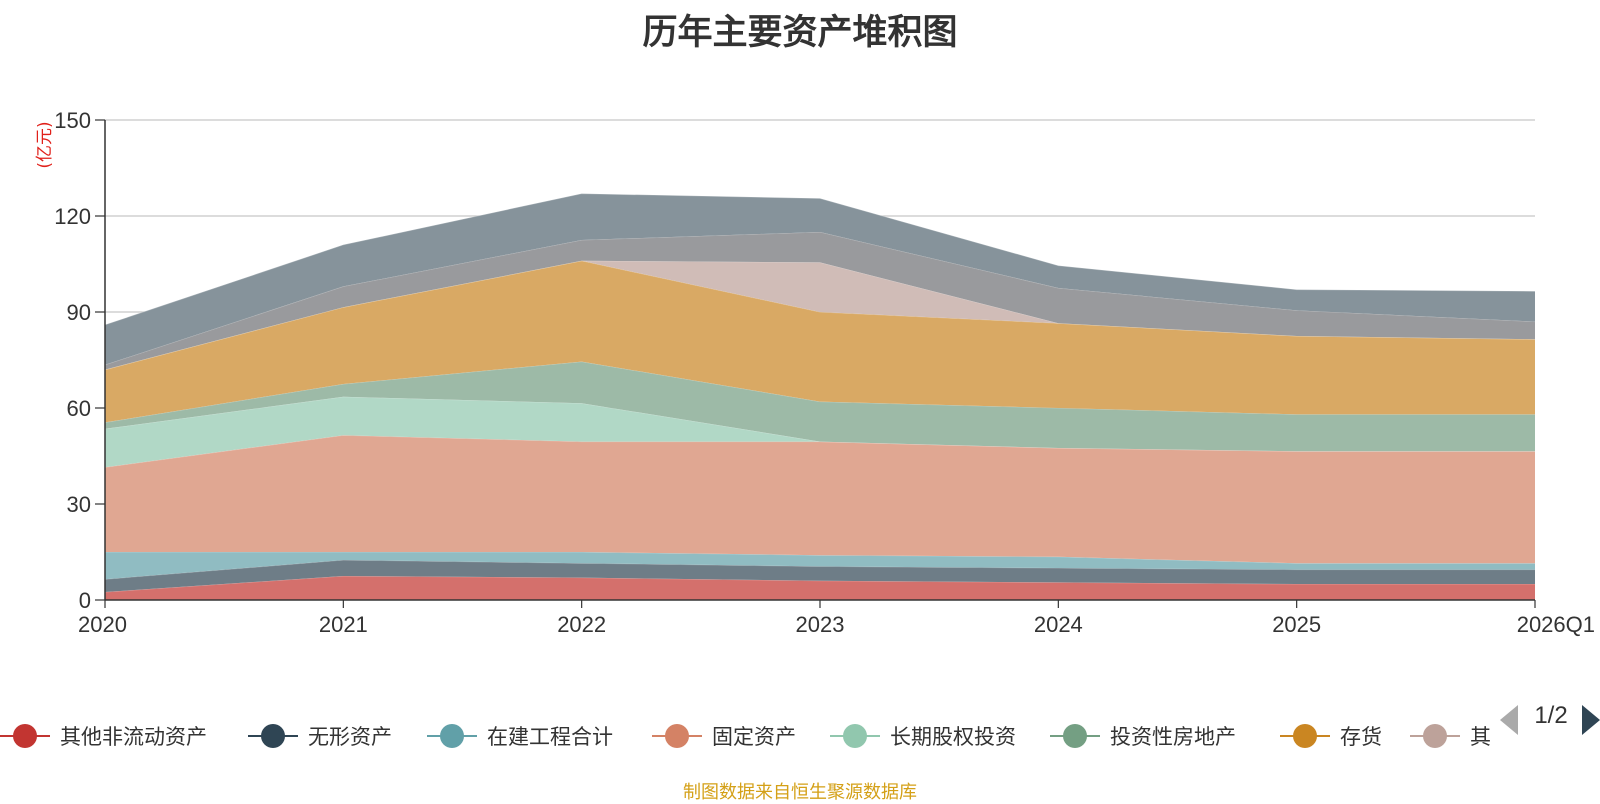 The width and height of the screenshot is (1600, 804). What do you see at coordinates (79, 312) in the screenshot?
I see `y-tick-label: 90` at bounding box center [79, 312].